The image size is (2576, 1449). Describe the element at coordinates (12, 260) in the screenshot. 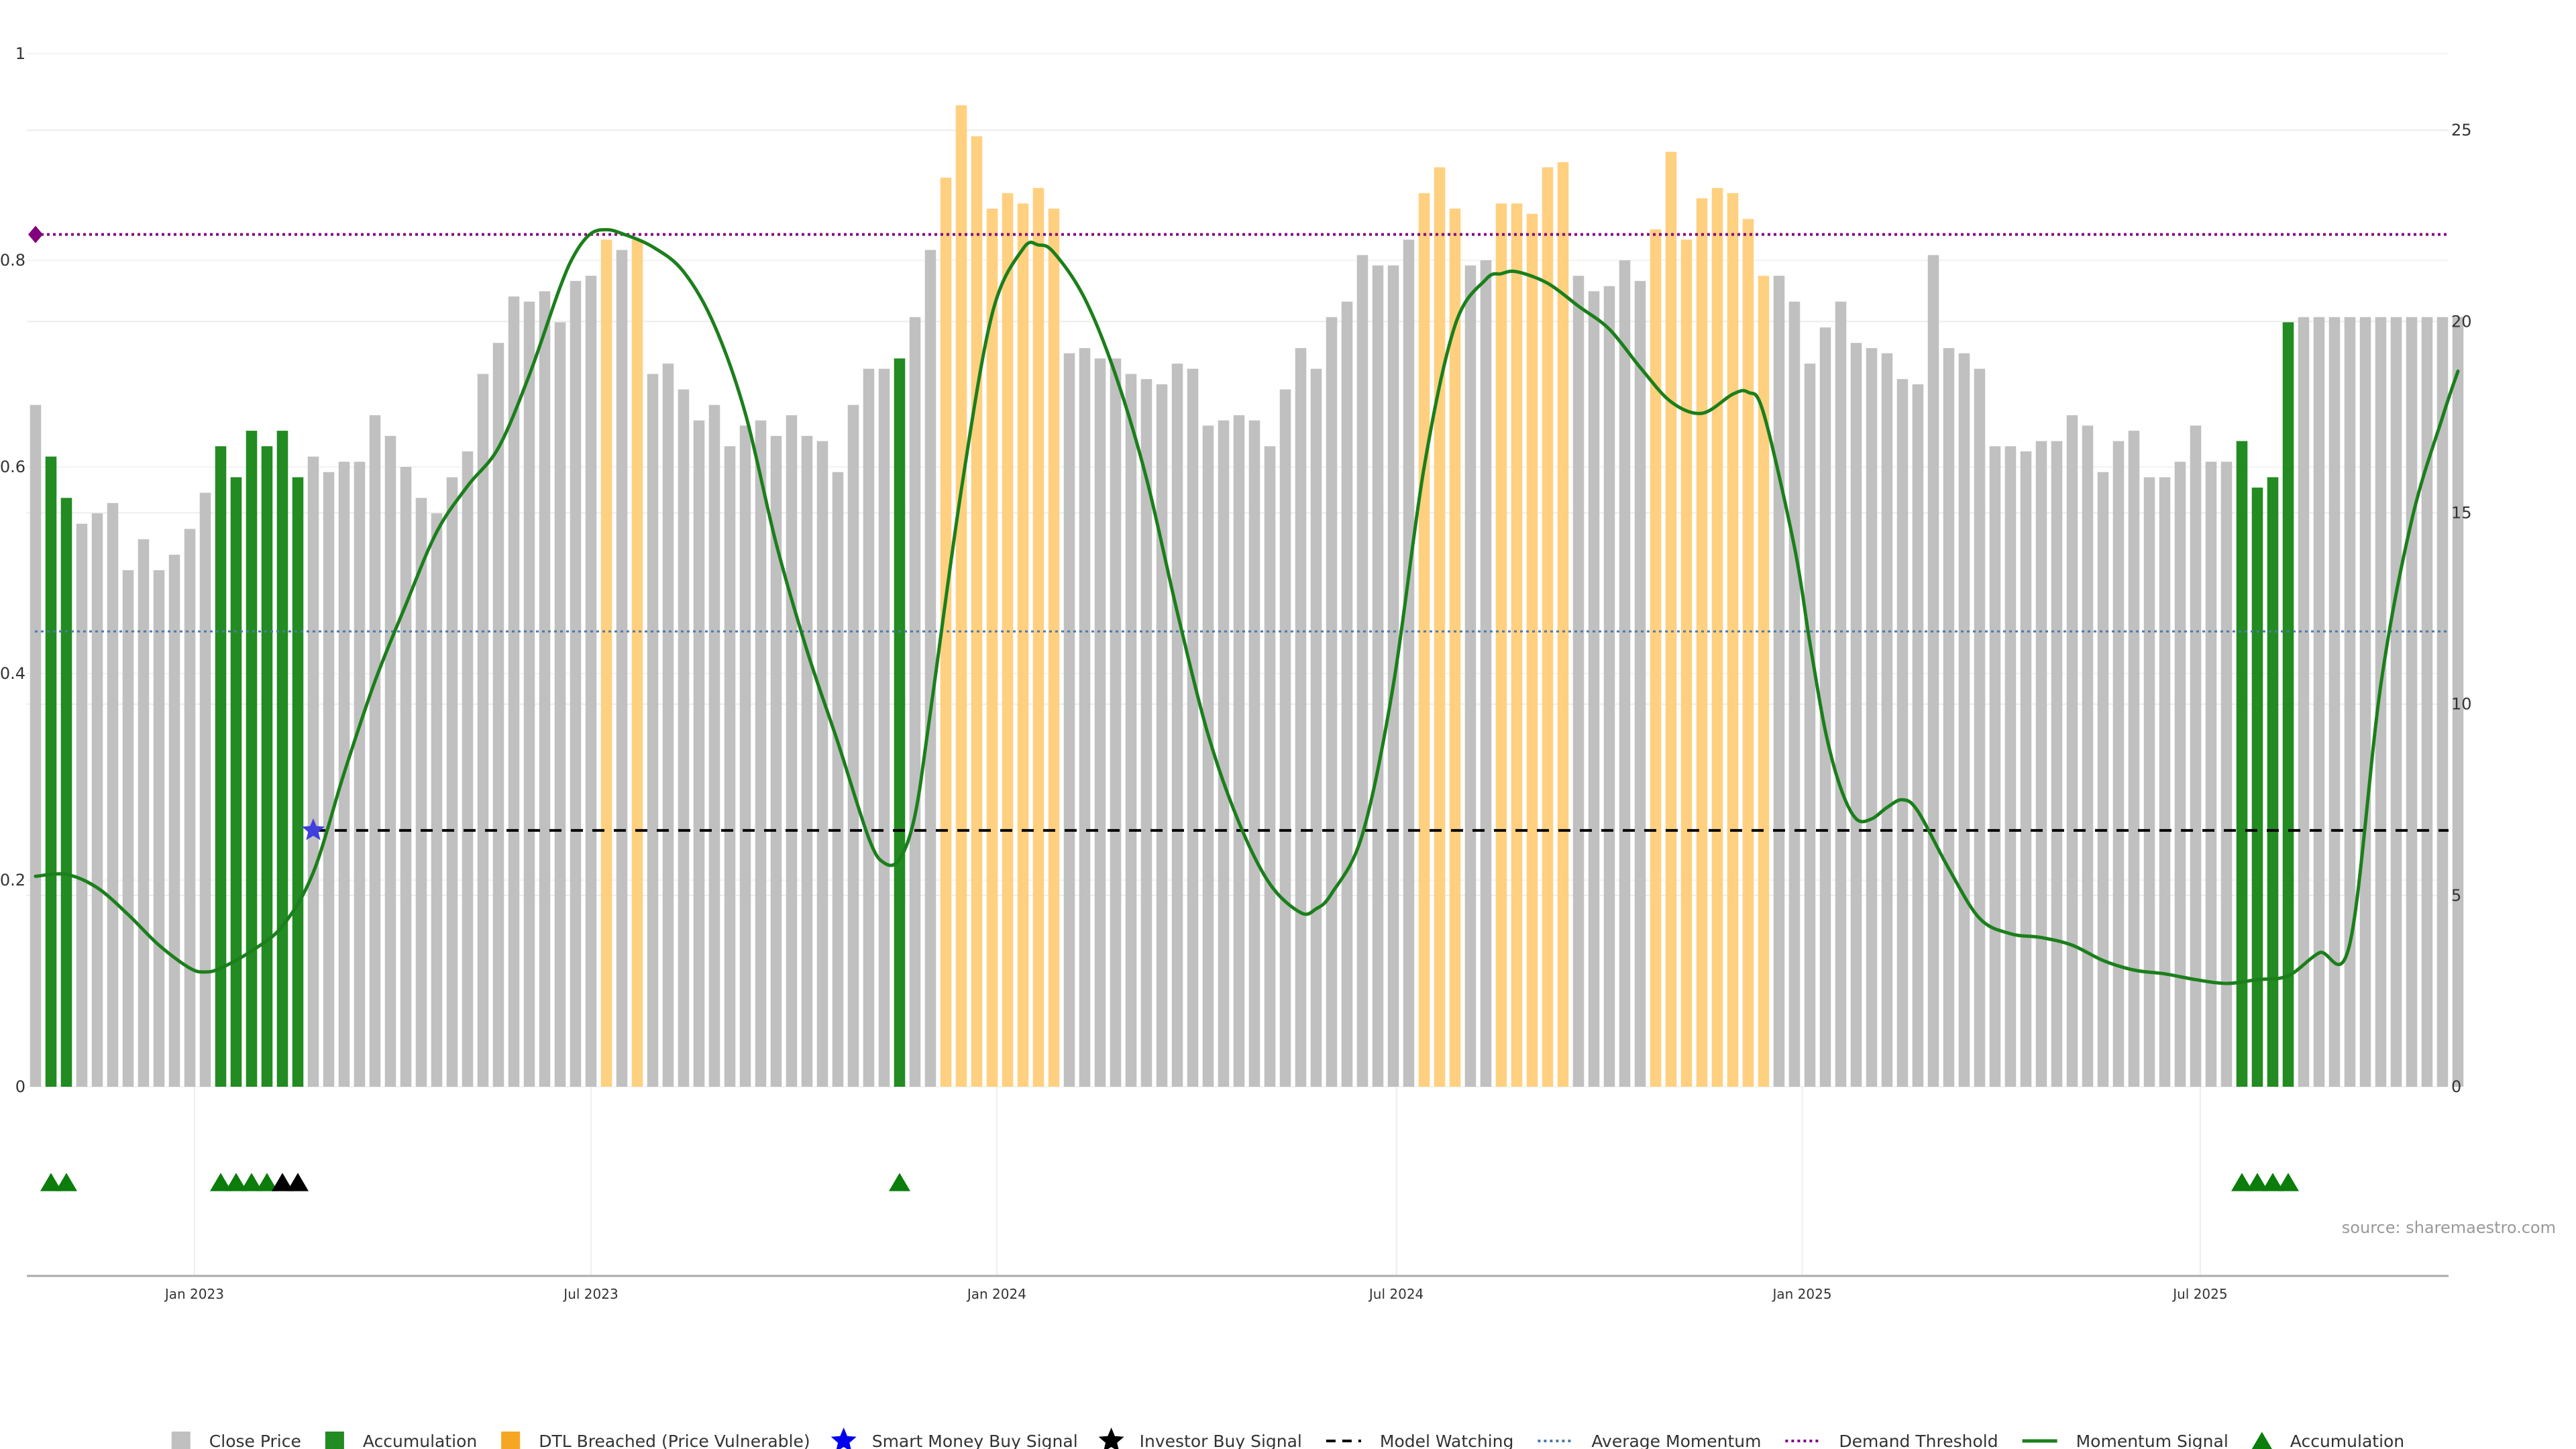

I see `left-axis-tick-label: 0.8` at that location.